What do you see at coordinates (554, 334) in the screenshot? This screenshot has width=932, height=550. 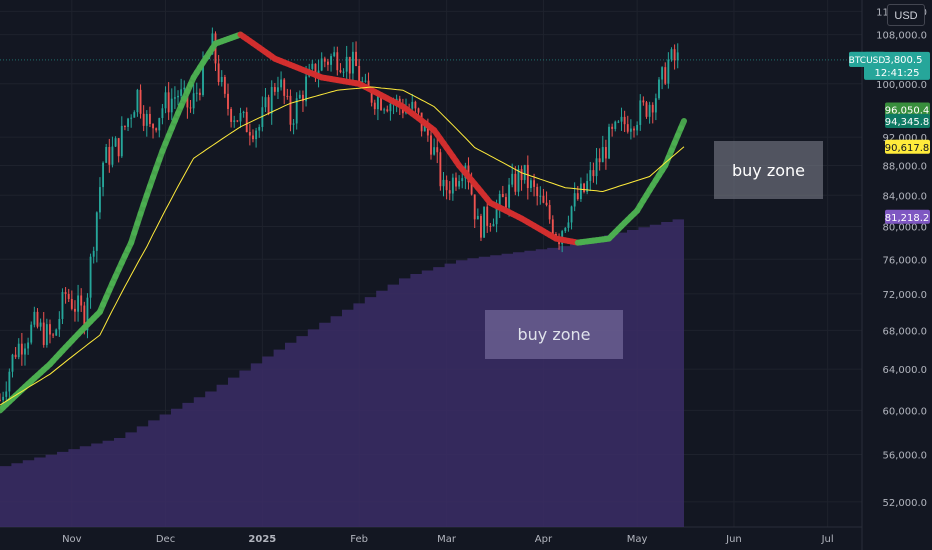 I see `buy-zone-label: buy zone` at bounding box center [554, 334].